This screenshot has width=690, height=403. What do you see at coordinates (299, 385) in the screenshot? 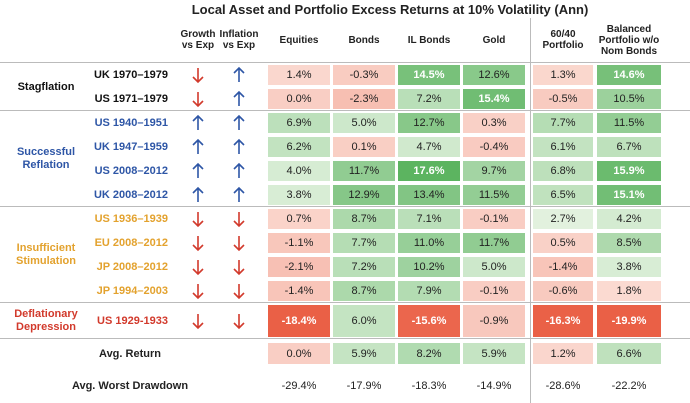
I see `summary-cell: -29.4%` at bounding box center [299, 385].